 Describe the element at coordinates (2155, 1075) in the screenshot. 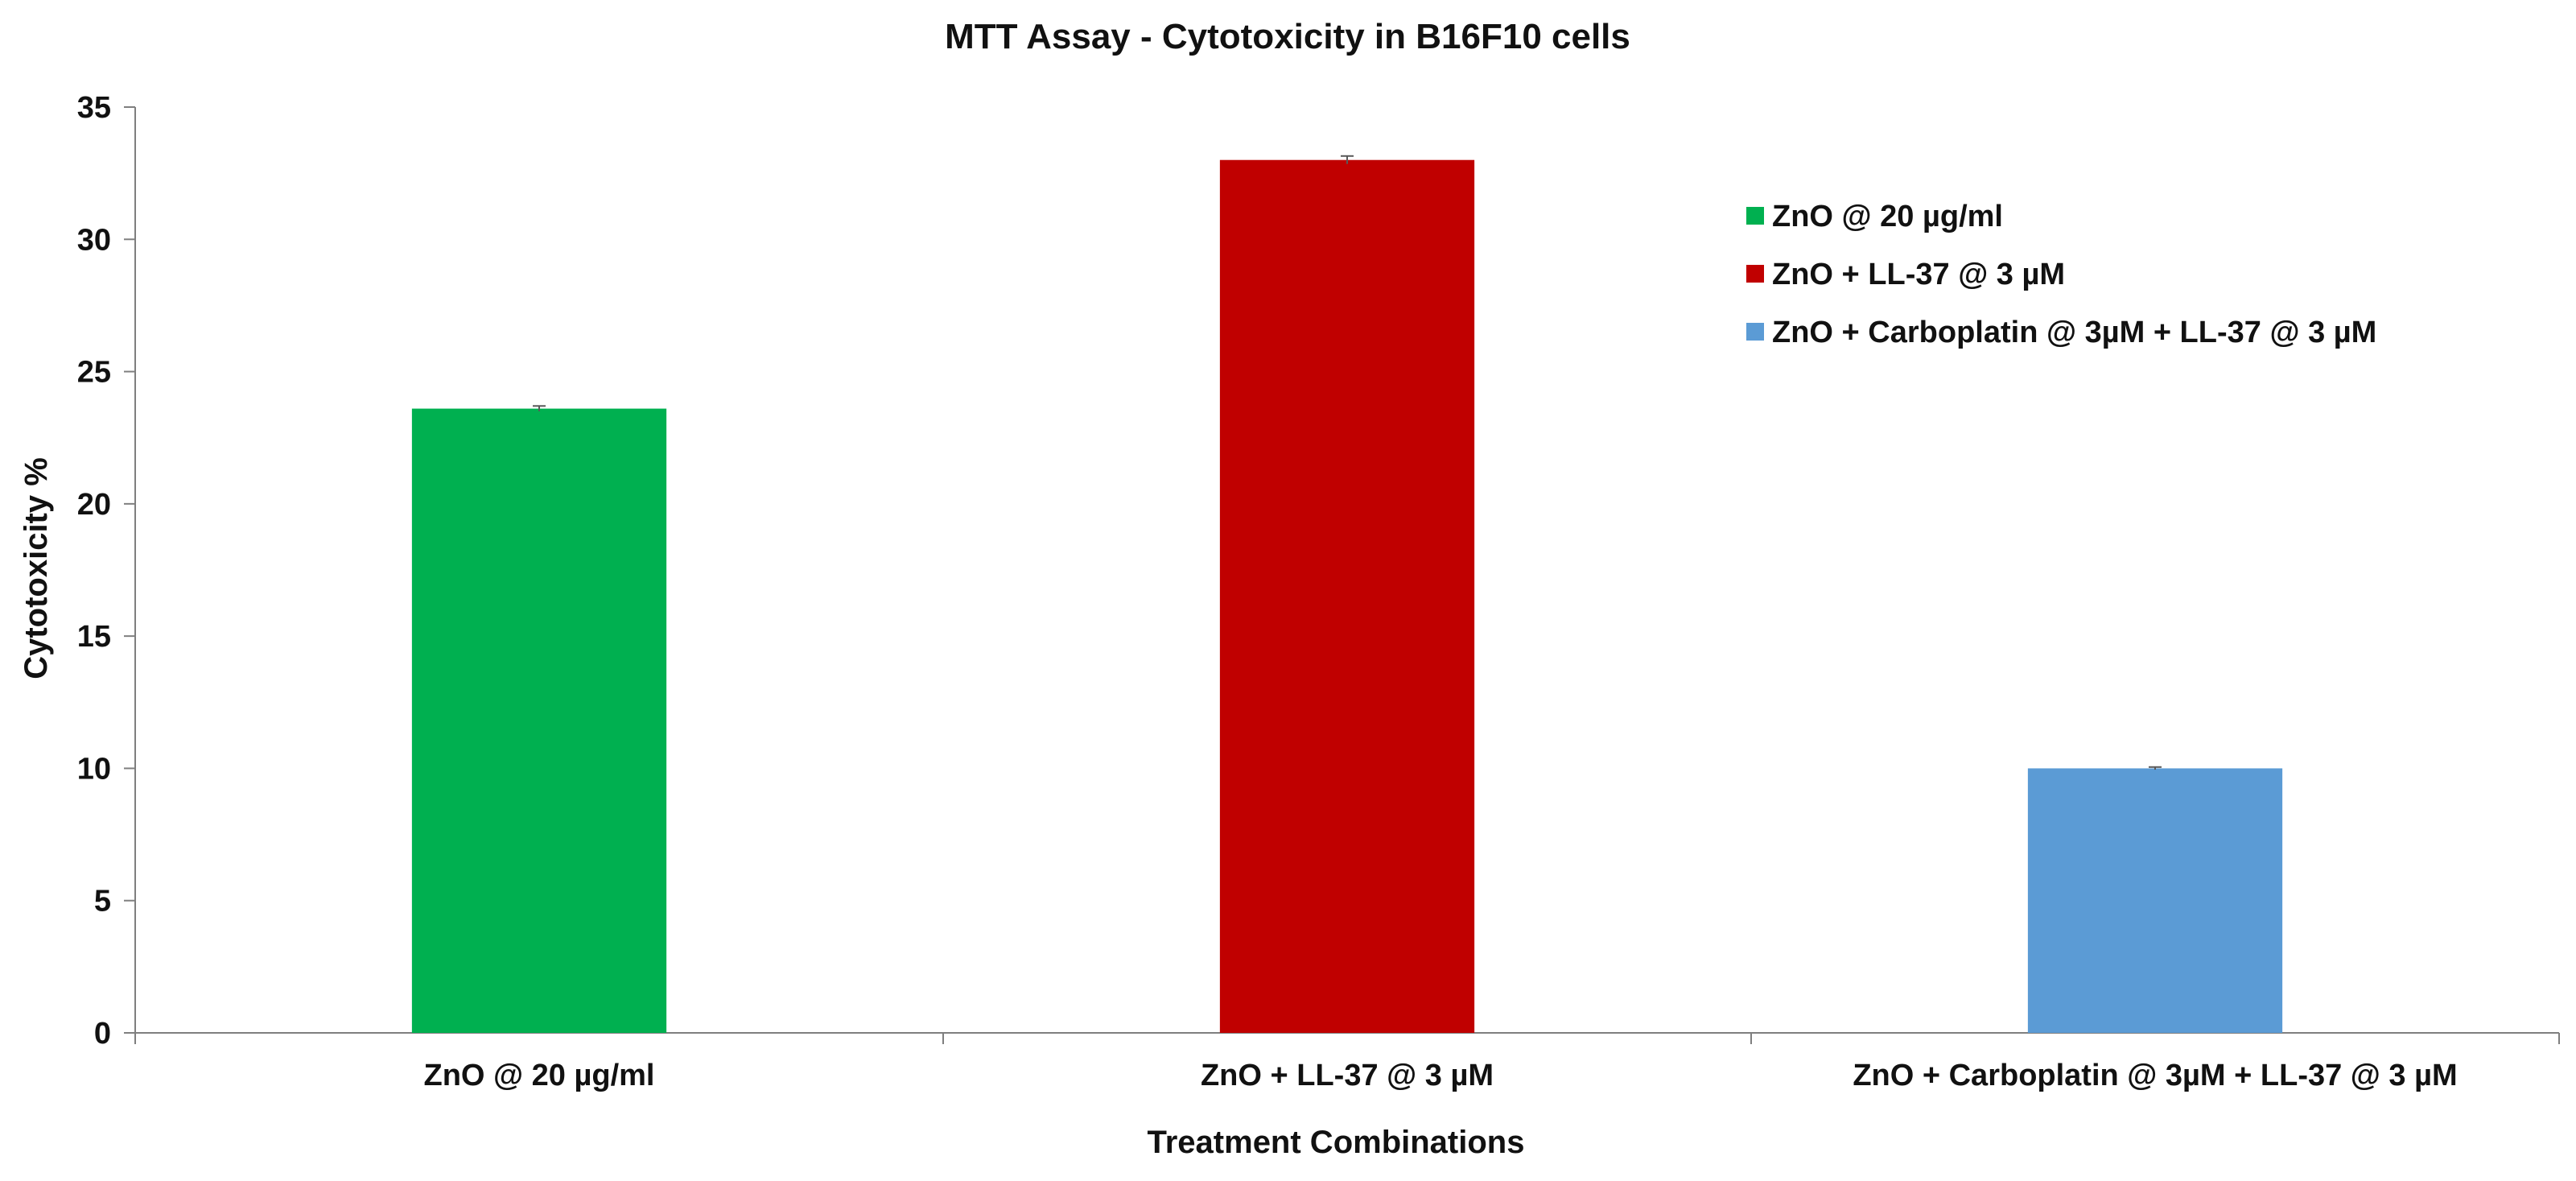

I see `x-tick-label: ZnO + Carboplatin @ 3µM + LL-37 @ 3 µM` at that location.